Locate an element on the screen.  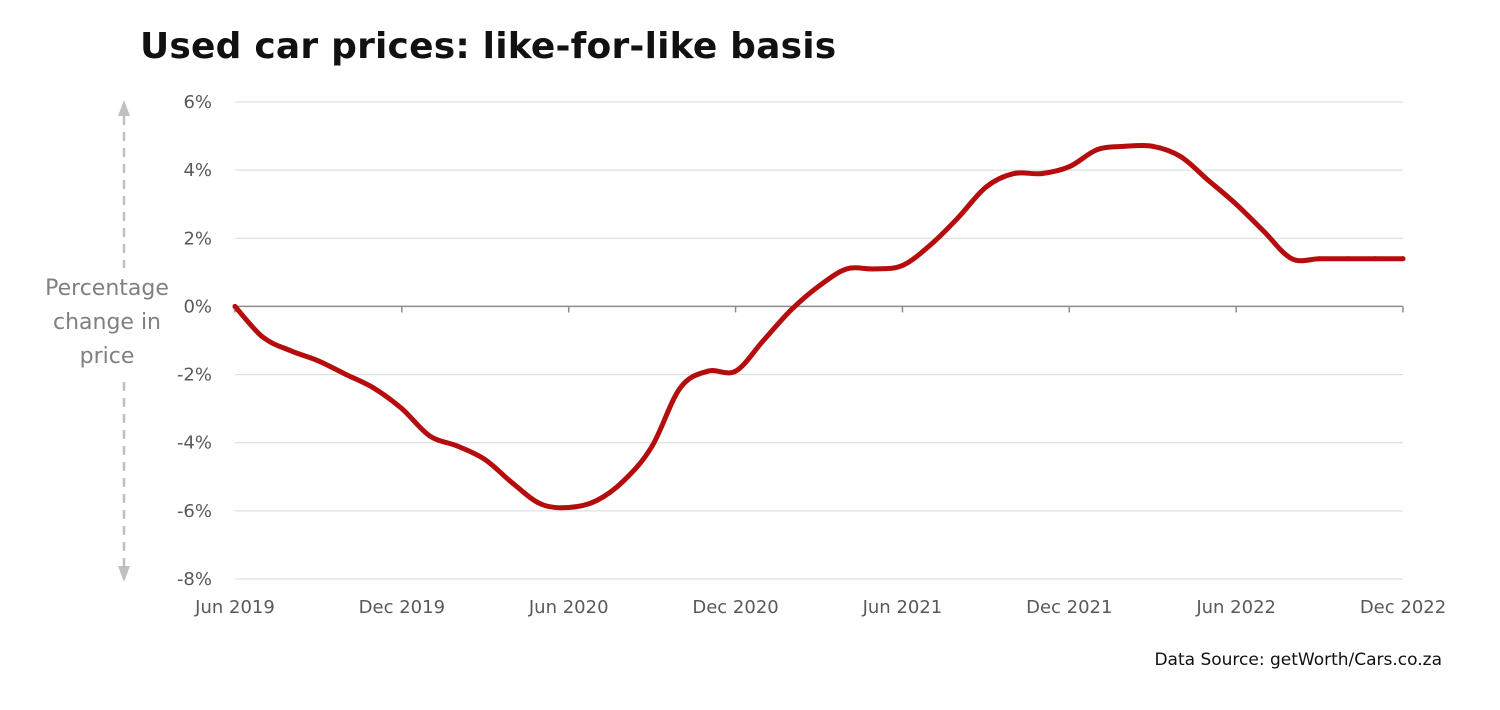
x-tick-label: Jun 2021 is located at coordinates (902, 607).